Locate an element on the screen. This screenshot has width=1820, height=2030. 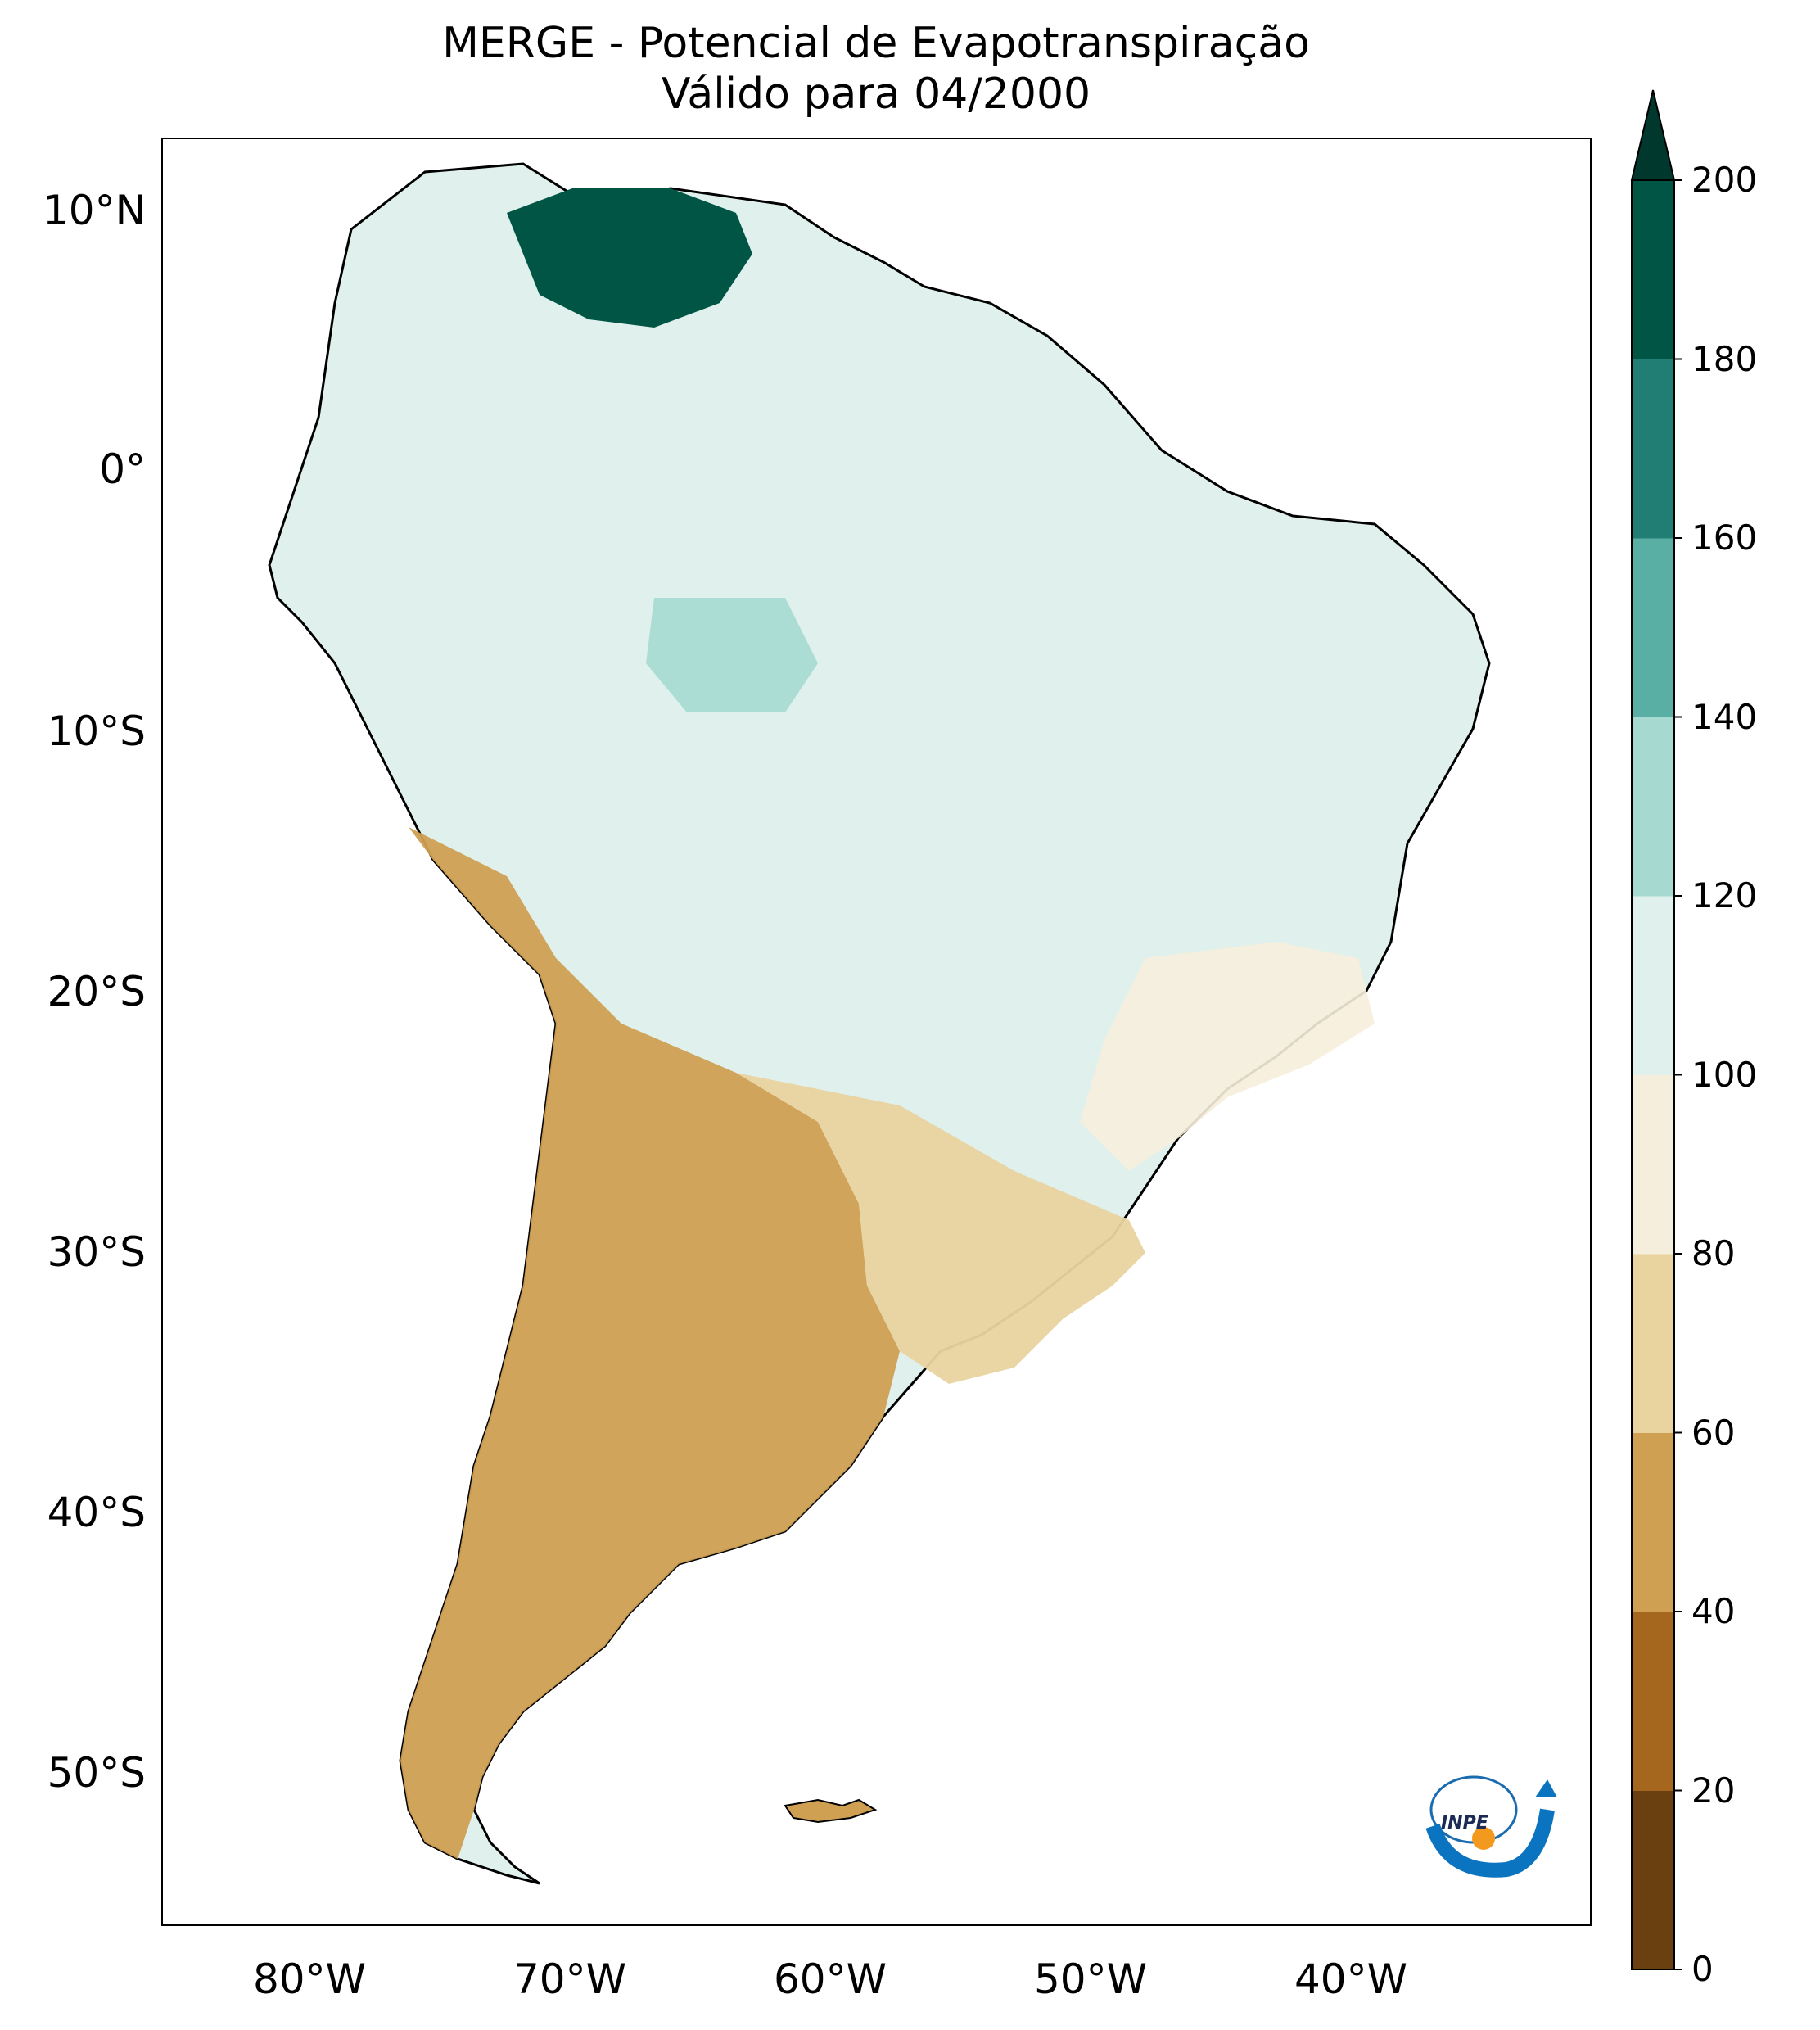
colorbar-tick-label: 200 is located at coordinates (1725, 180).